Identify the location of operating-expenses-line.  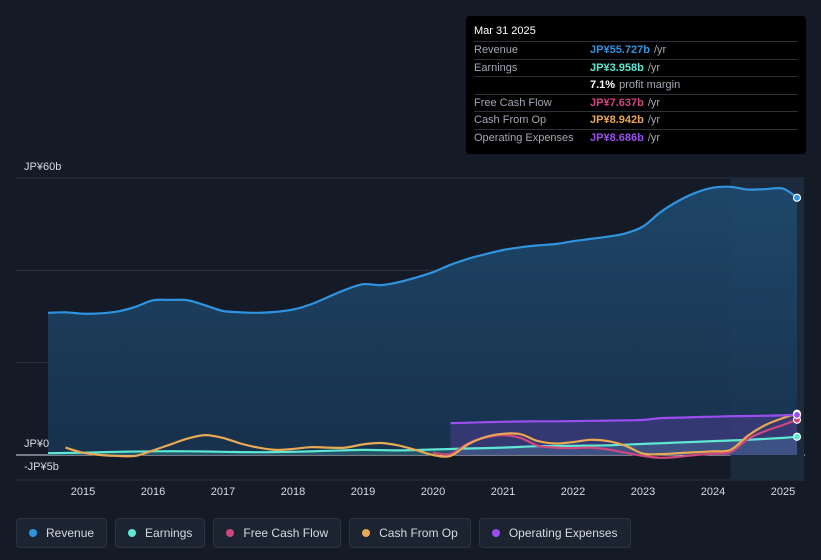
(624, 419).